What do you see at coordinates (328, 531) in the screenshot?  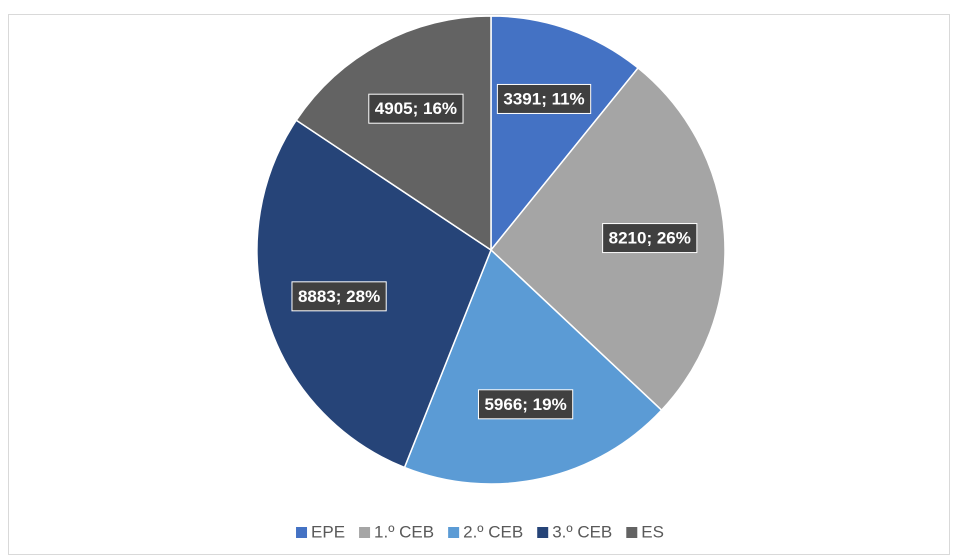 I see `legend-label: EPE` at bounding box center [328, 531].